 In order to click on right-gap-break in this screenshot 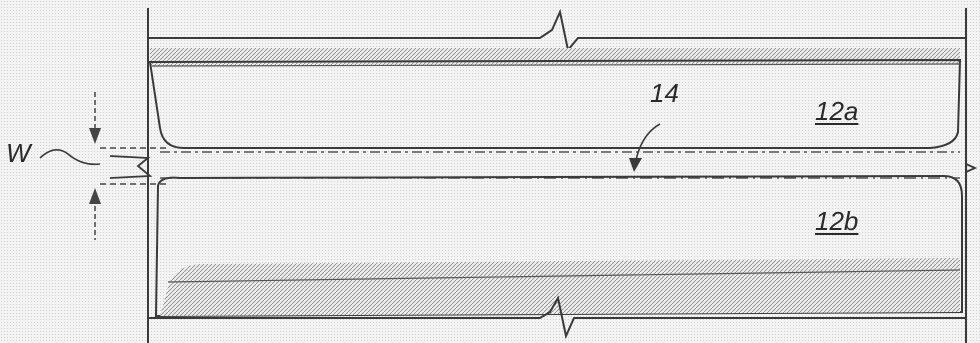, I will do `click(971, 168)`.